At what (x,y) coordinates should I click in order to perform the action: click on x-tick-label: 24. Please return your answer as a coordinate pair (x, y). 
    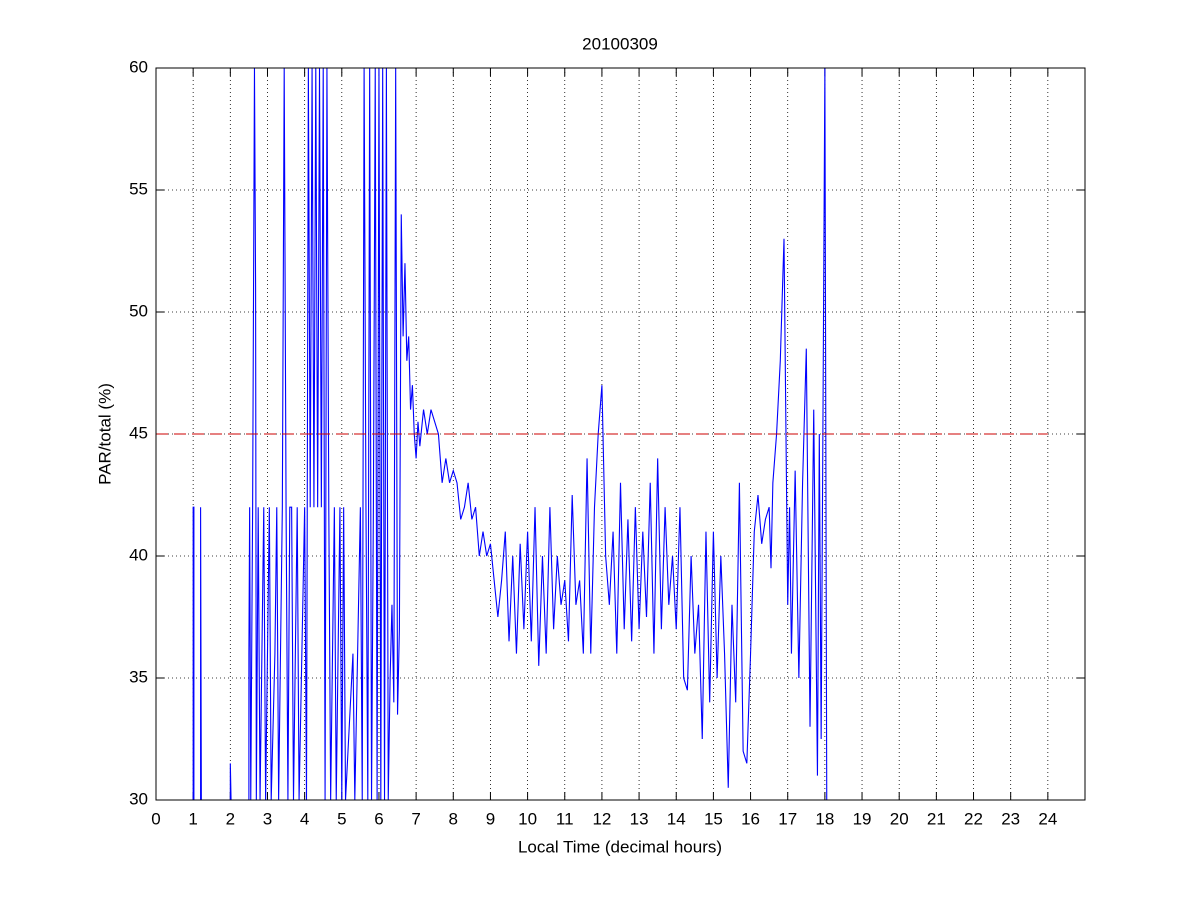
    Looking at the image, I should click on (1047, 818).